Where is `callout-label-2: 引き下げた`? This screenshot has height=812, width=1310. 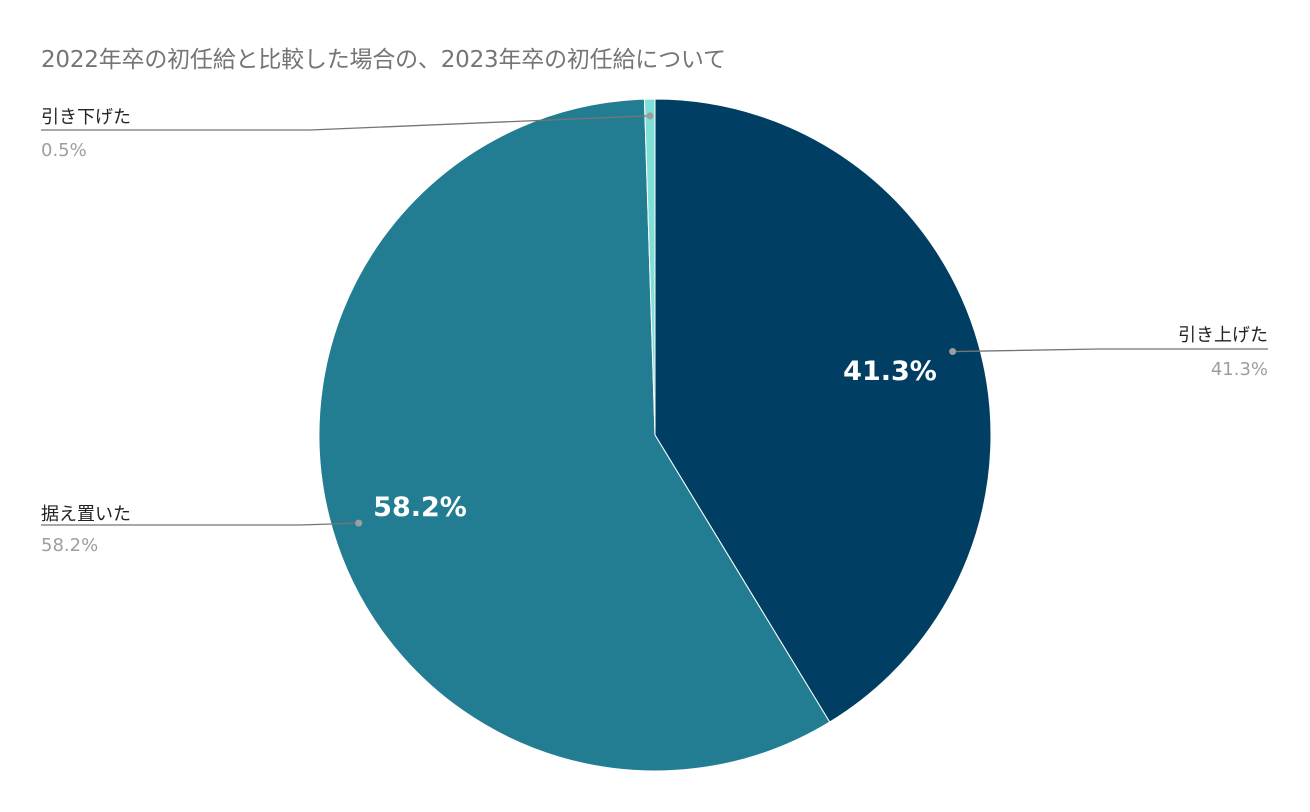 callout-label-2: 引き下げた is located at coordinates (86, 117).